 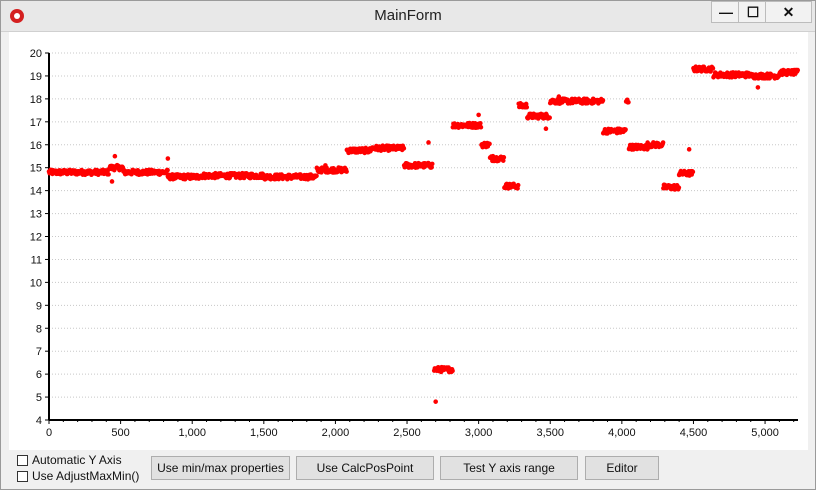 What do you see at coordinates (36, 146) in the screenshot?
I see `y-tick-label: 16` at bounding box center [36, 146].